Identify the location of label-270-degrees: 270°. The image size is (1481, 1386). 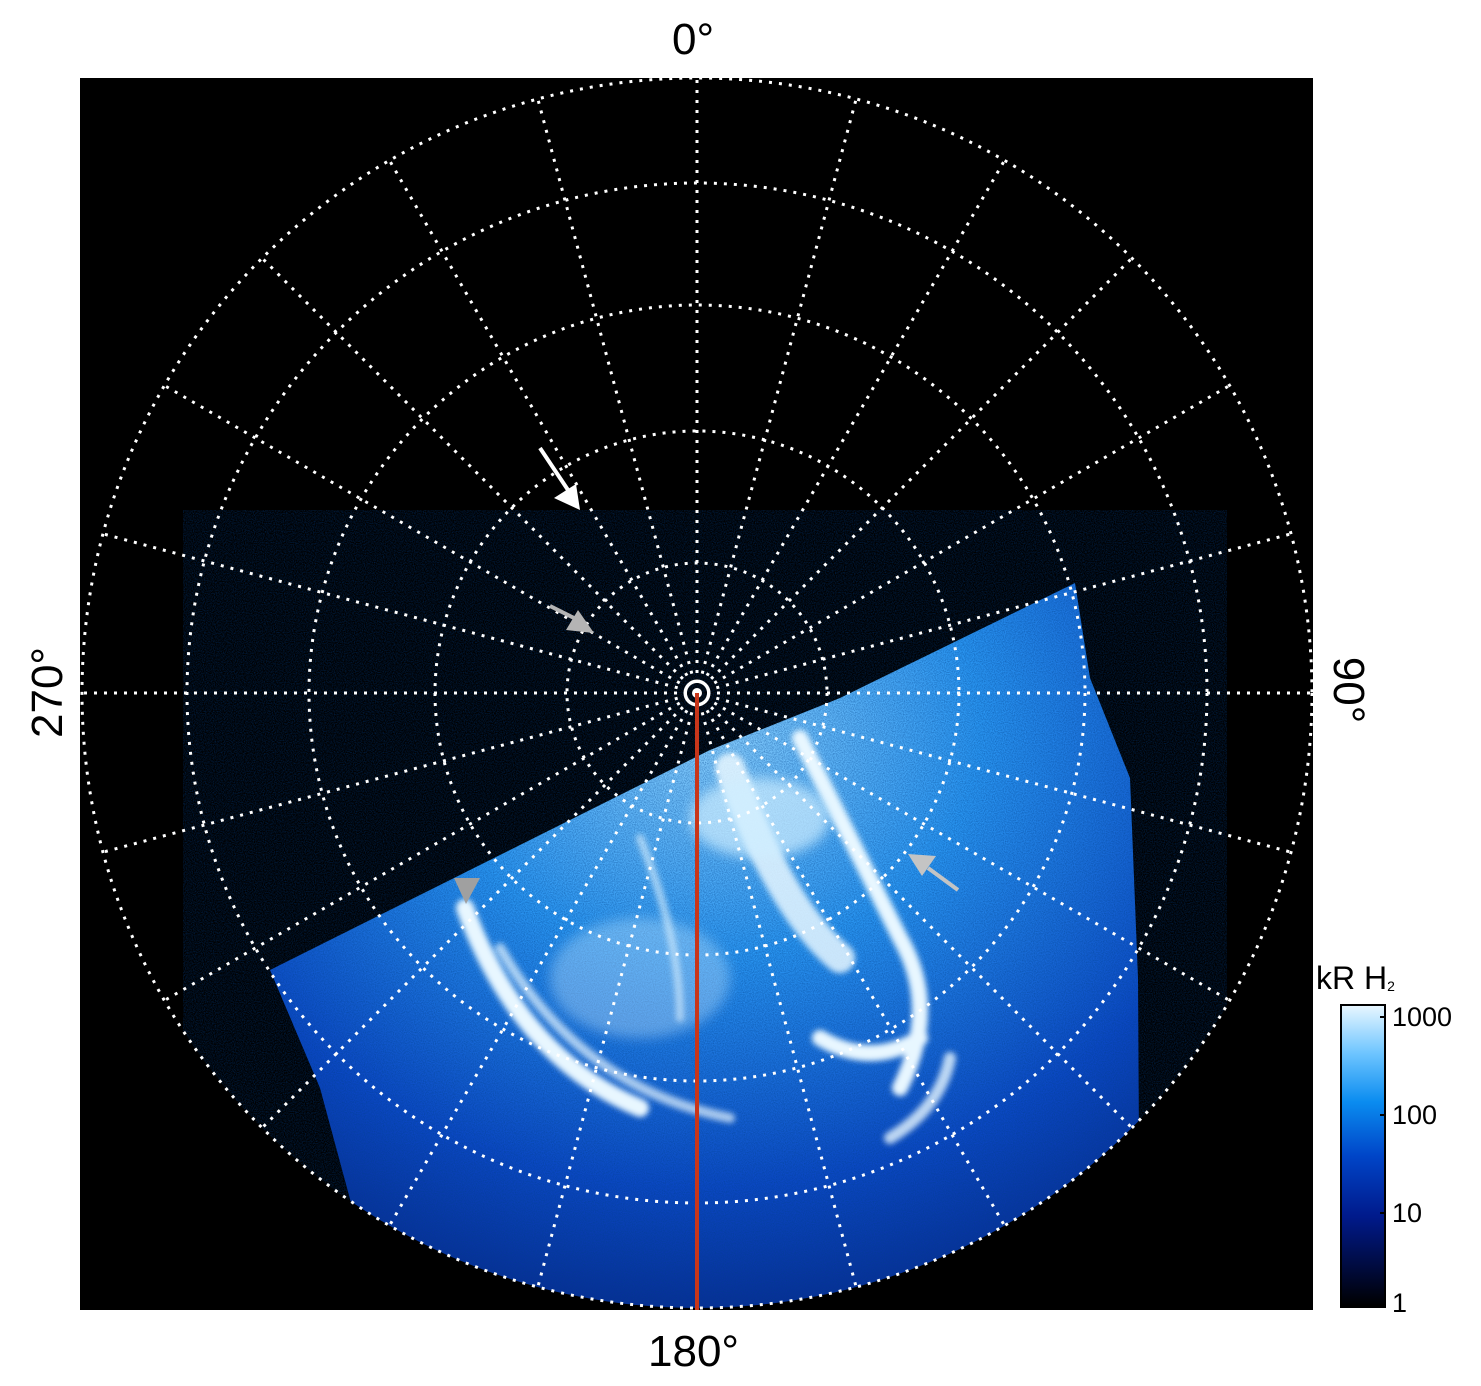
(47, 692).